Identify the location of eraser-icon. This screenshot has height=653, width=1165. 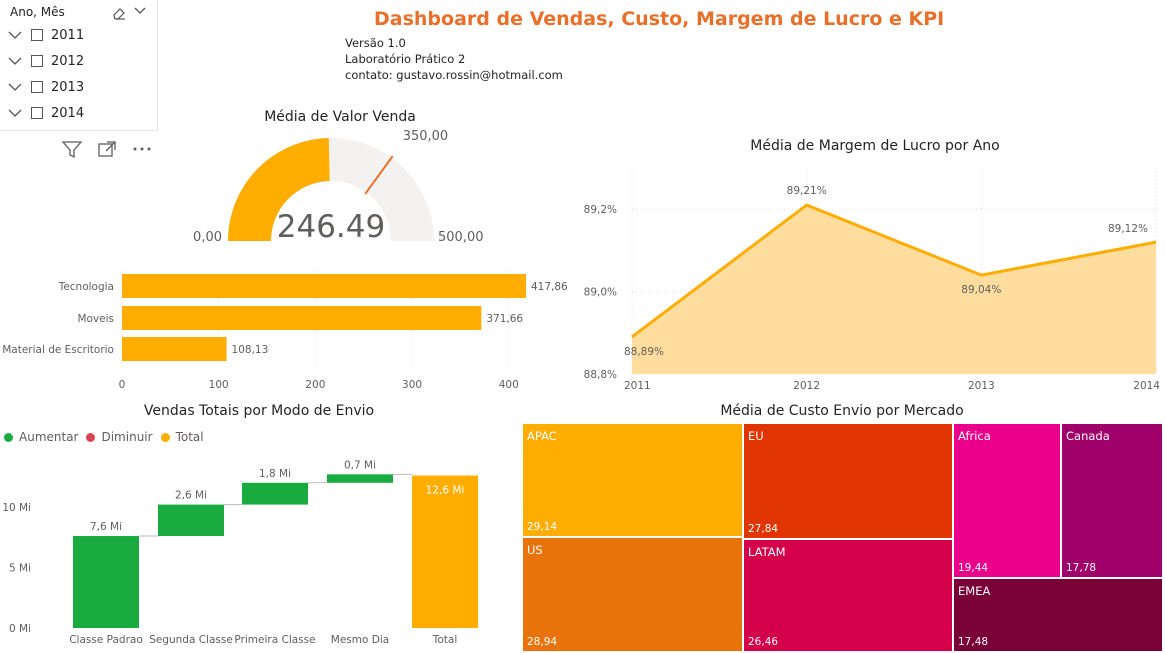
(119, 13).